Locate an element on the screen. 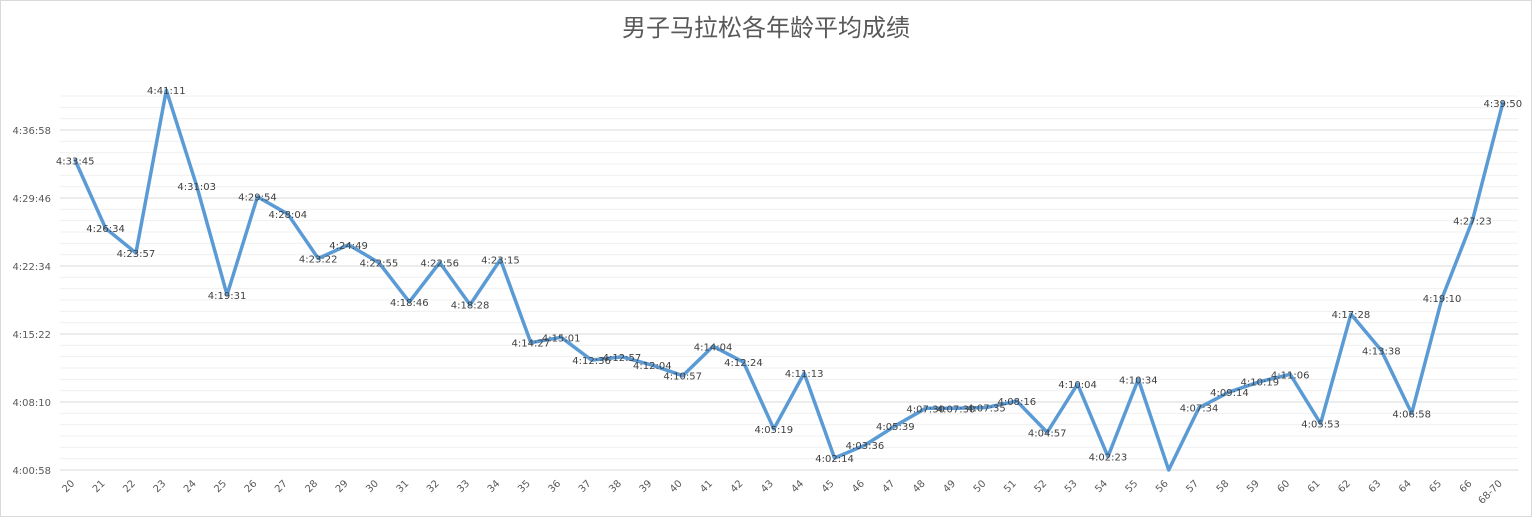 The height and width of the screenshot is (517, 1532). x-tick-label: 33 is located at coordinates (463, 486).